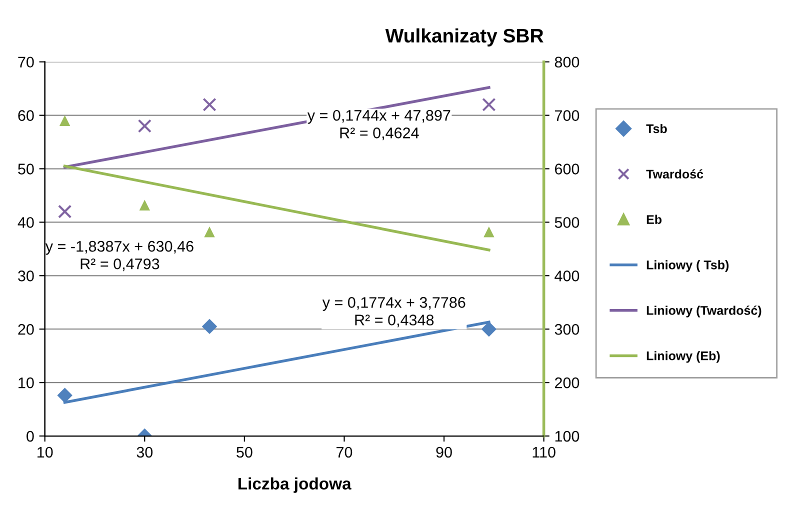 The height and width of the screenshot is (507, 787). Describe the element at coordinates (654, 219) in the screenshot. I see `legend-label: Eb` at that location.